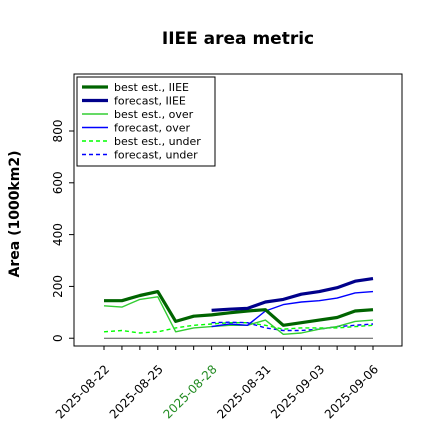 The width and height of the screenshot is (440, 440). I want to click on x-tick-label: 2025-08-31, so click(243, 391).